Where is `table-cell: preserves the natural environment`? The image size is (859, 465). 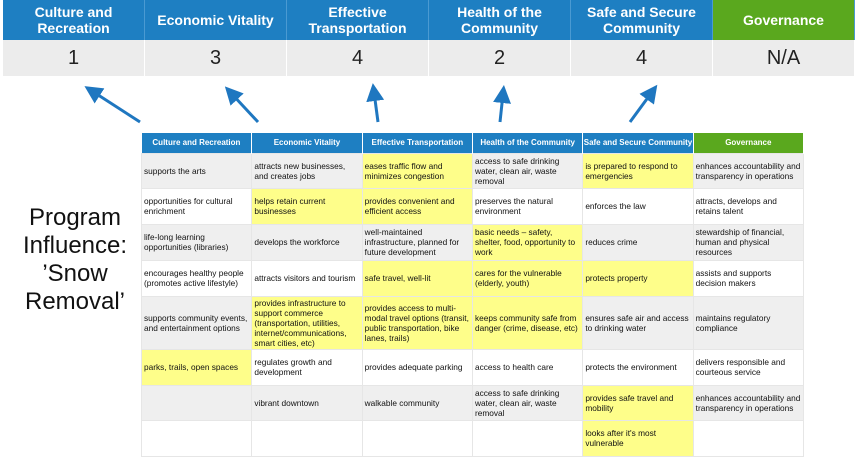
table-cell: preserves the natural environment is located at coordinates (527, 206).